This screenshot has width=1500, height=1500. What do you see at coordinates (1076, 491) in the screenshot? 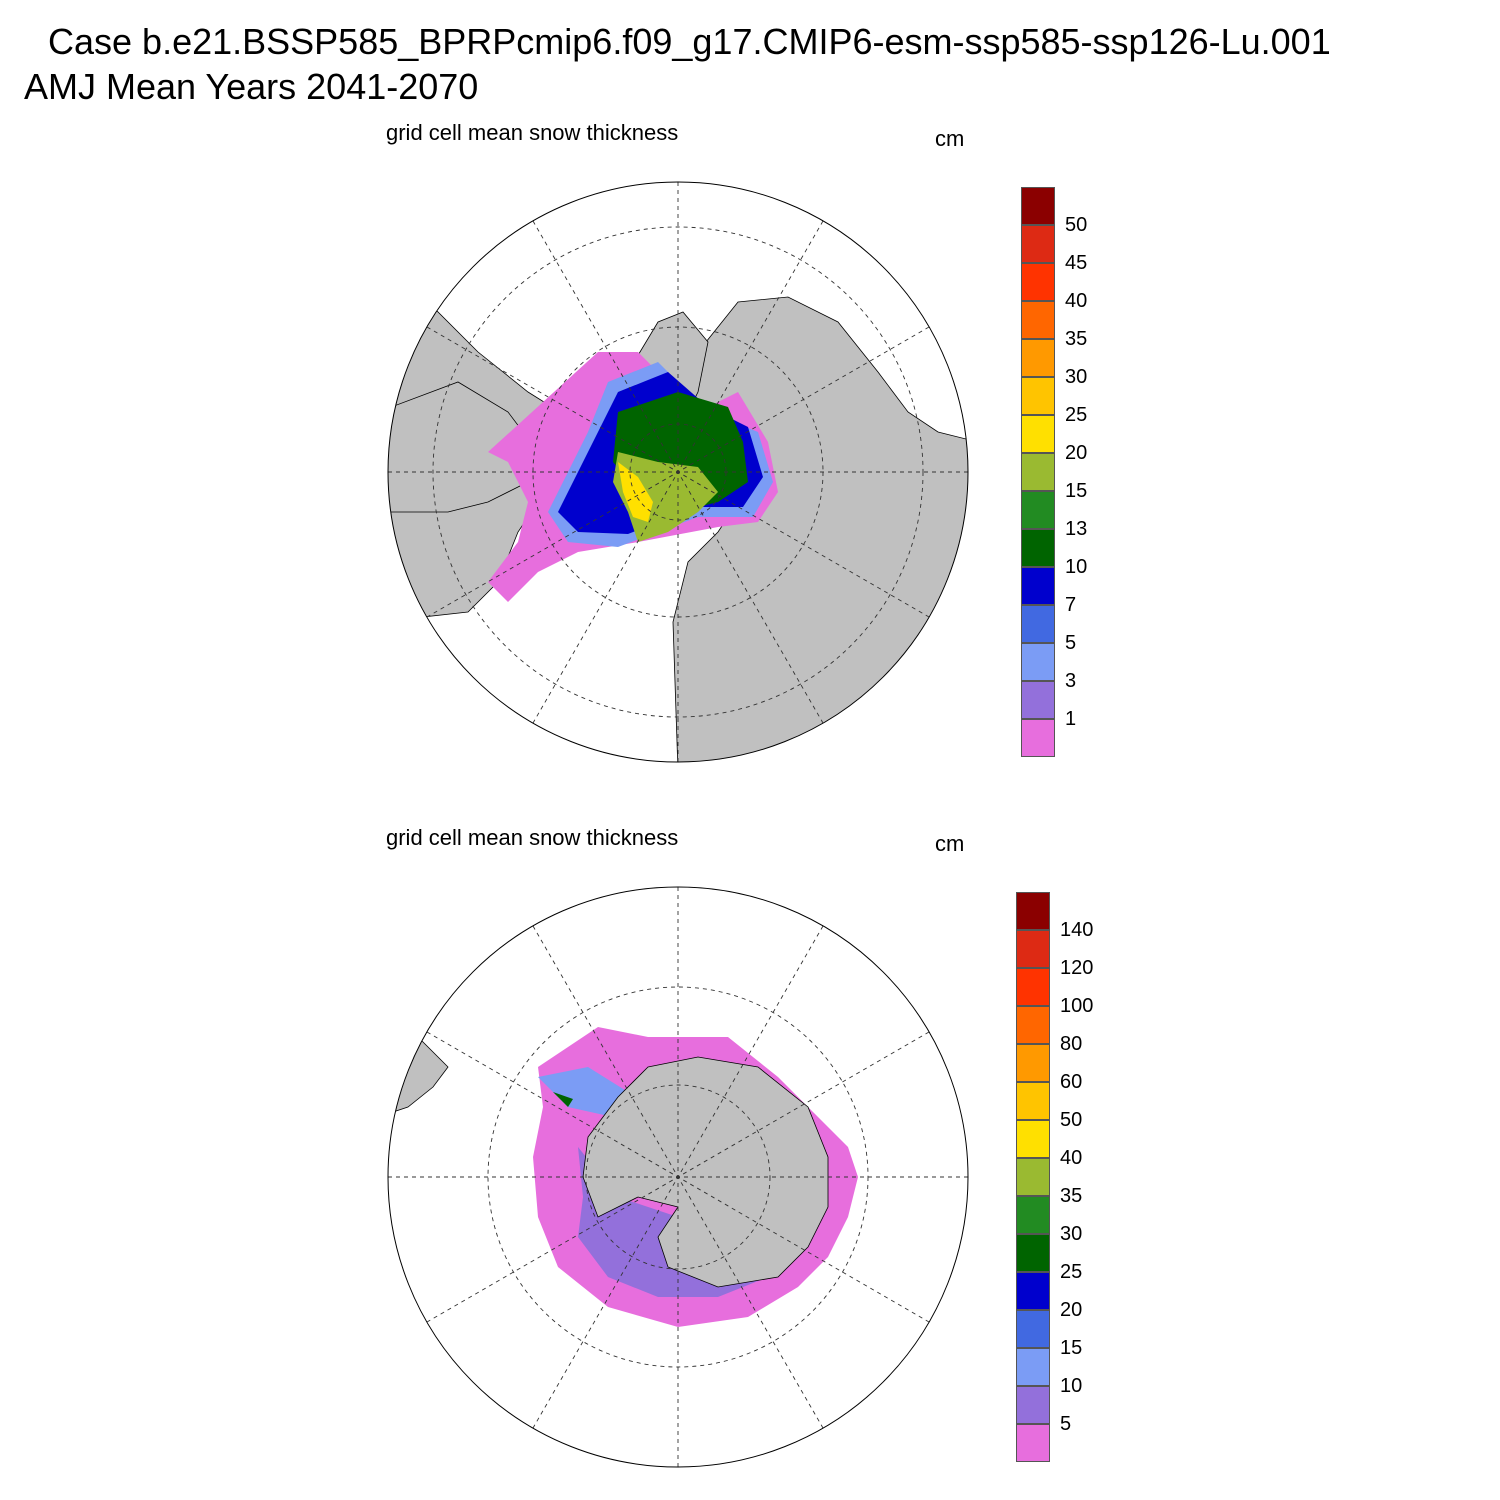
I see `arctic-colorbar-tick-label: 15` at bounding box center [1076, 491].